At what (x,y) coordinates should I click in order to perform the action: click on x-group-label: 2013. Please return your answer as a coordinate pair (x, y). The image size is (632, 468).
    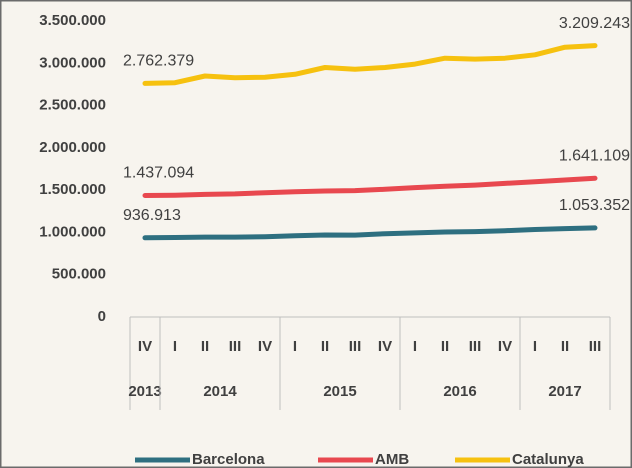
    Looking at the image, I should click on (144, 391).